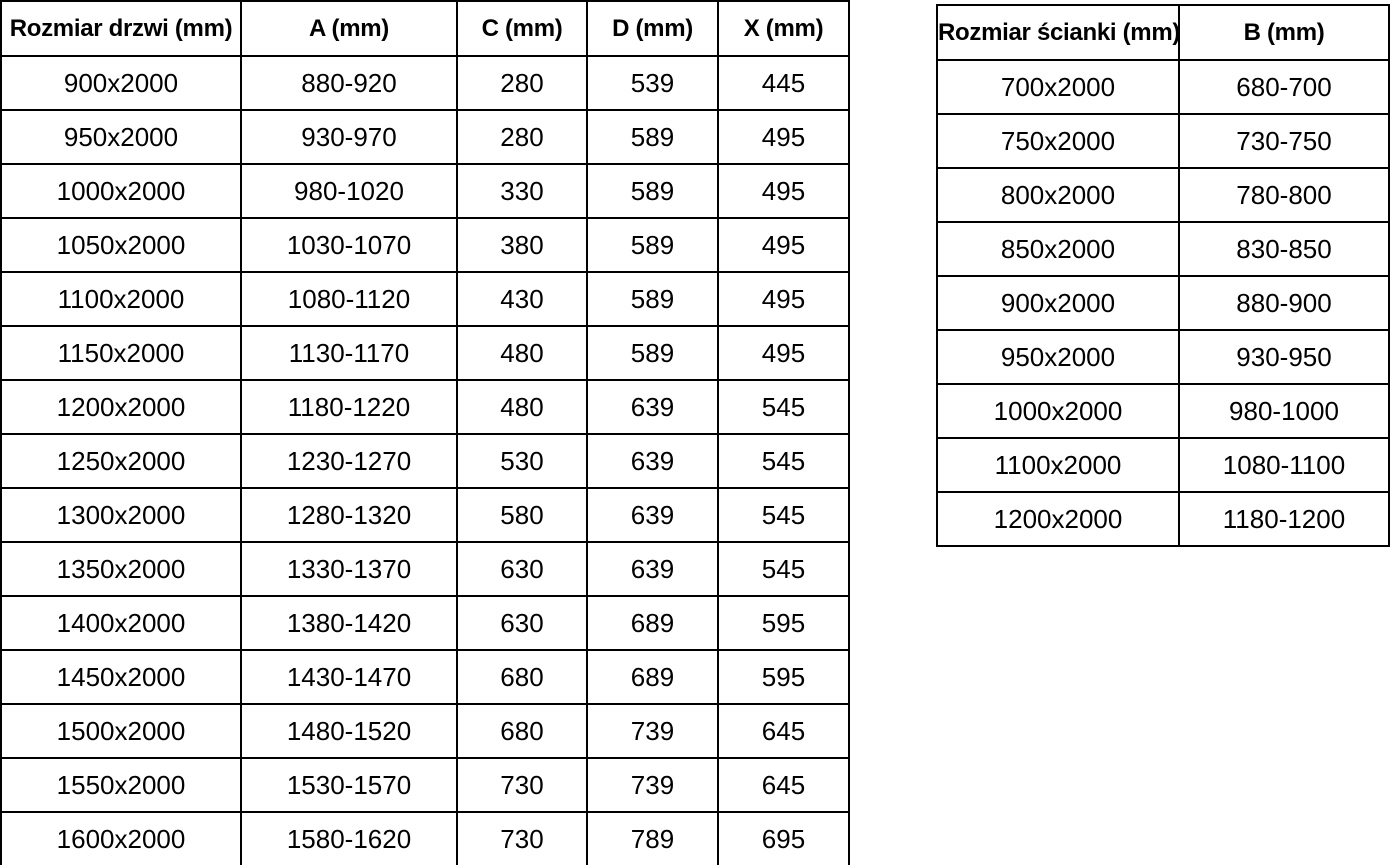 This screenshot has height=865, width=1390. I want to click on table-row: 950x2000 930-970 280 589 495, so click(425, 137).